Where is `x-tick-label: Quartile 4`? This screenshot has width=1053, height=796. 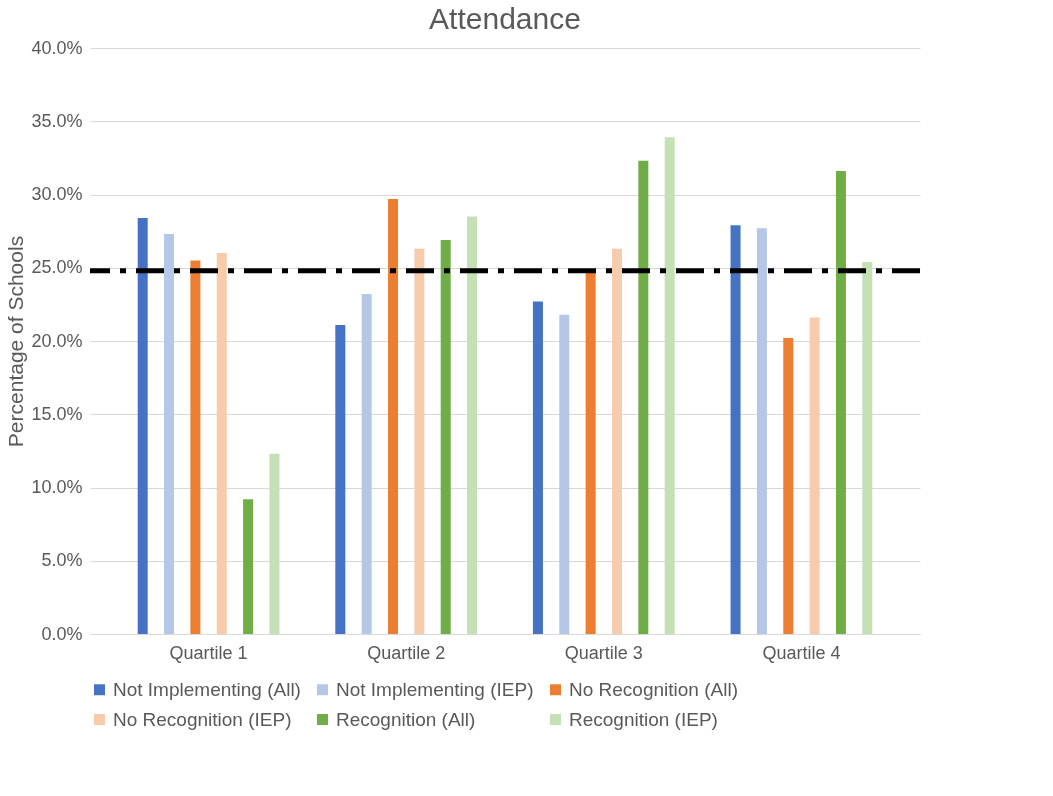 x-tick-label: Quartile 4 is located at coordinates (801, 652).